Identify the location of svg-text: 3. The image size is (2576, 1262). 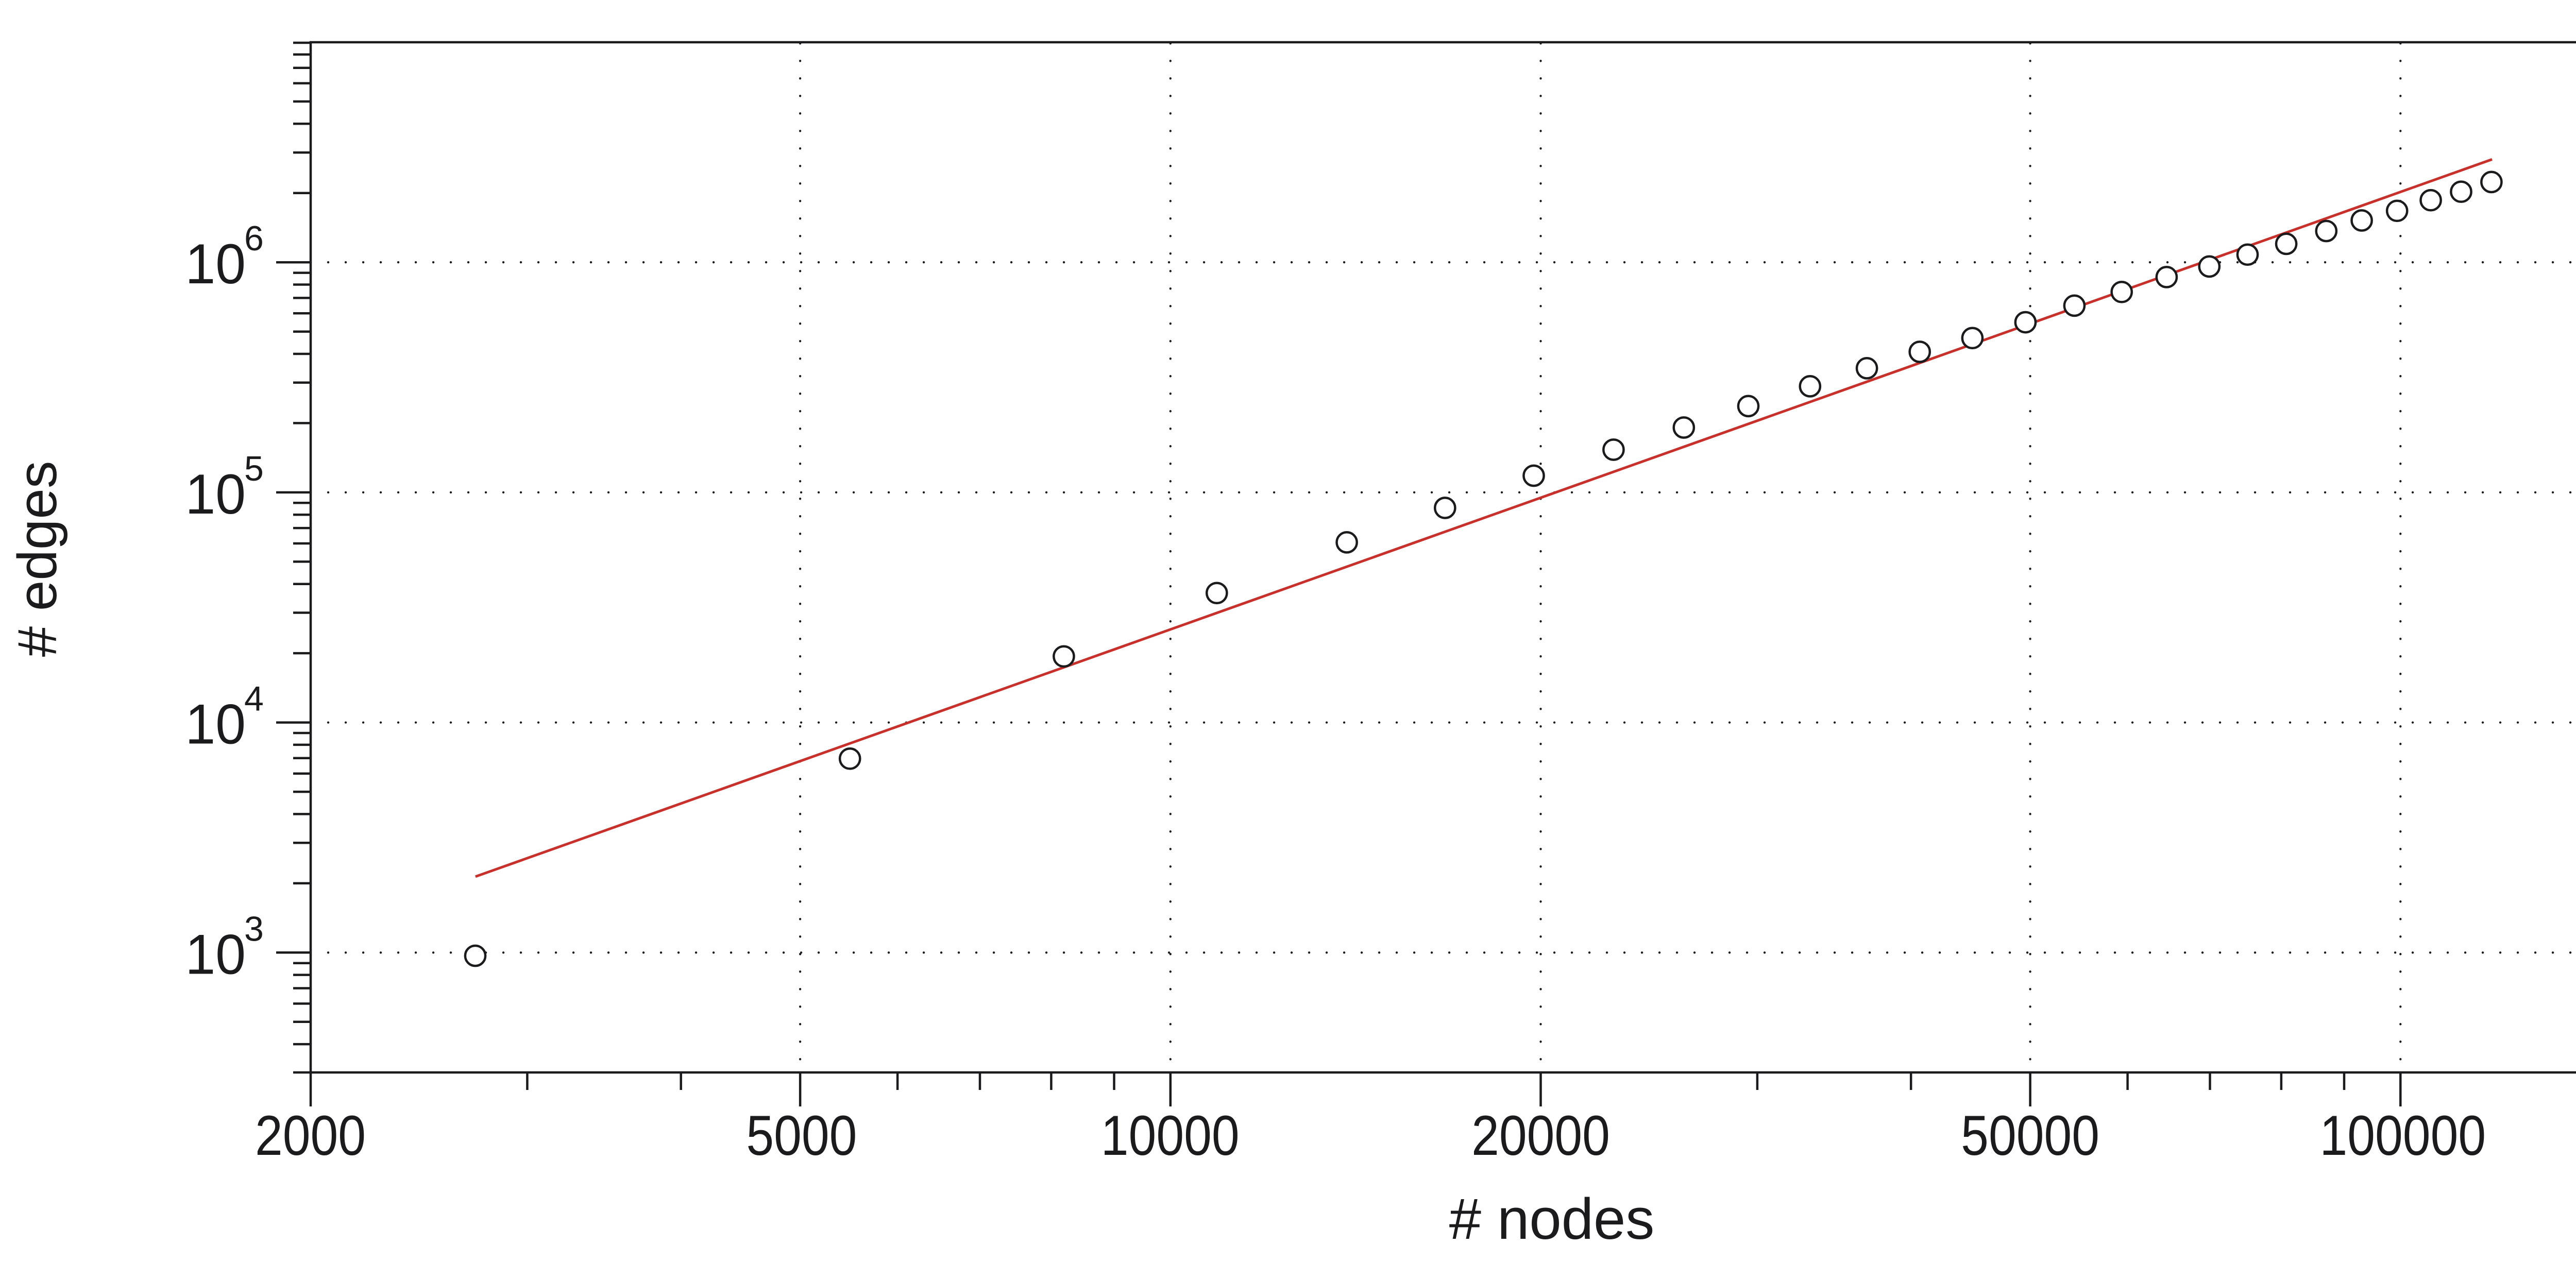
(254, 928).